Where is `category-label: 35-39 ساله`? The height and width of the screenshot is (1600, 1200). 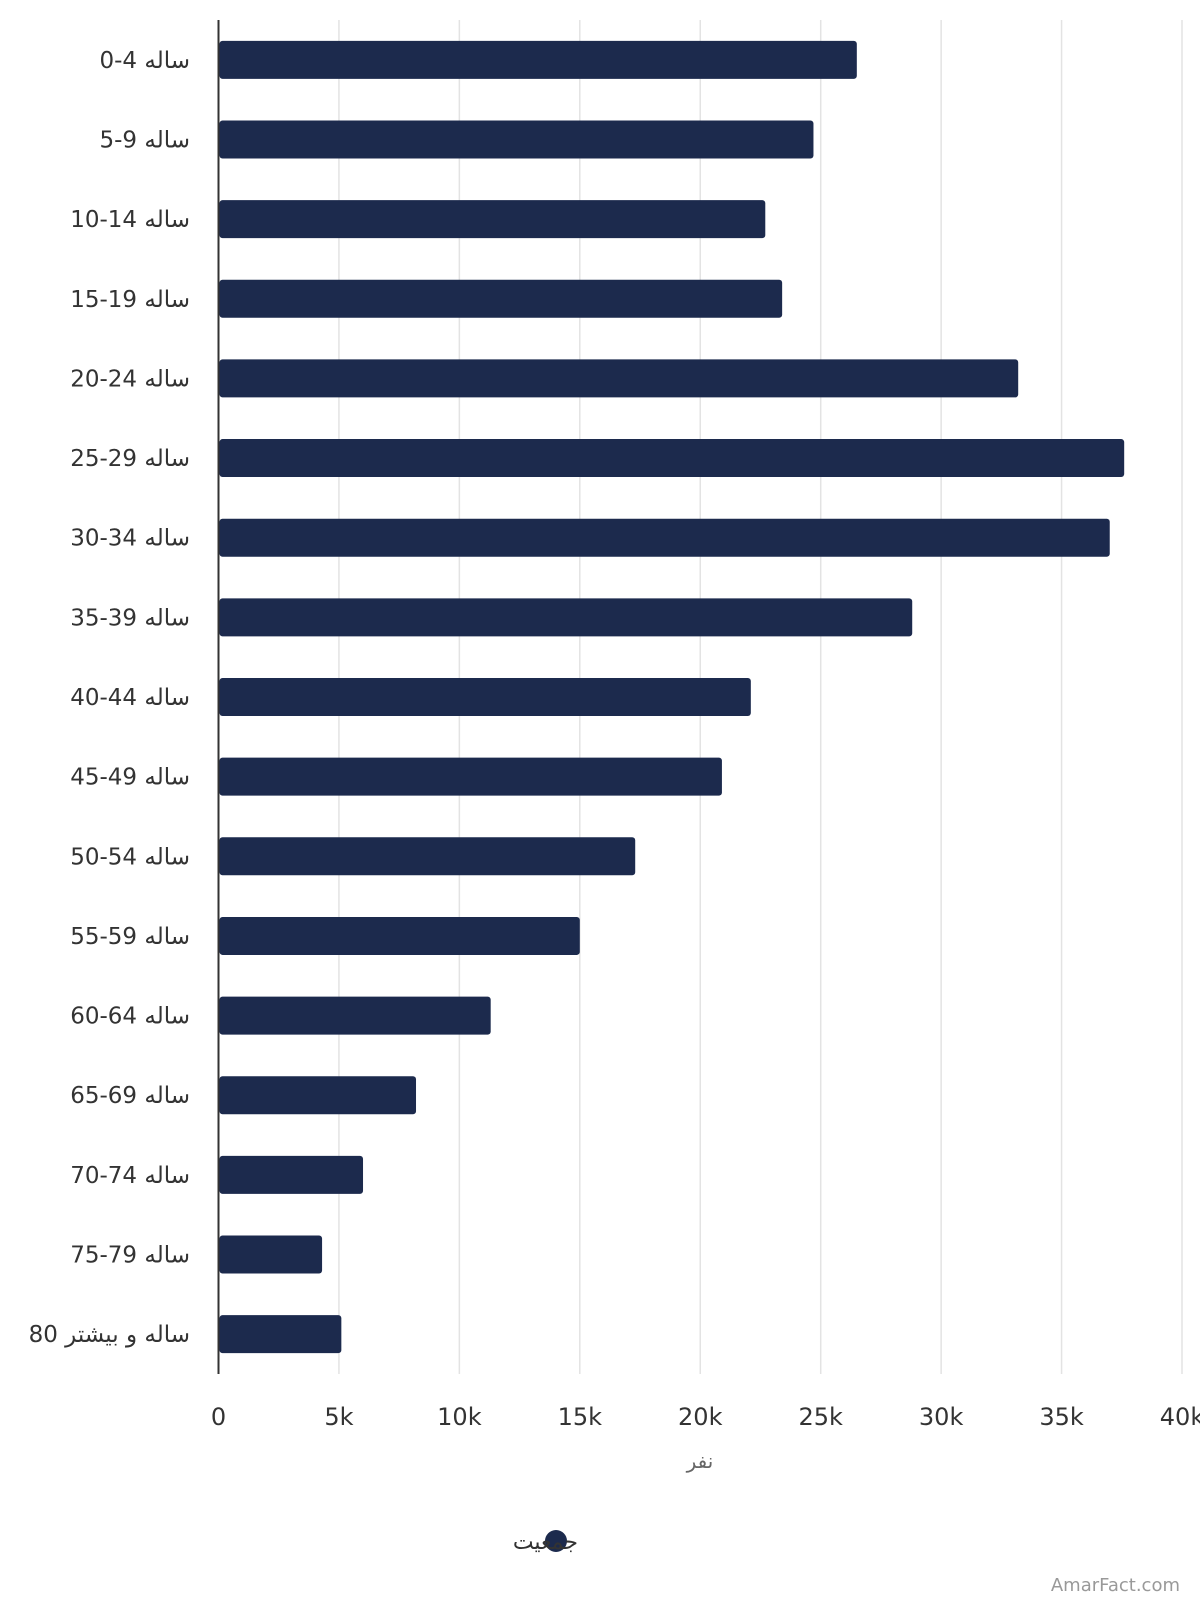
category-label: 35-39 ساله is located at coordinates (130, 618).